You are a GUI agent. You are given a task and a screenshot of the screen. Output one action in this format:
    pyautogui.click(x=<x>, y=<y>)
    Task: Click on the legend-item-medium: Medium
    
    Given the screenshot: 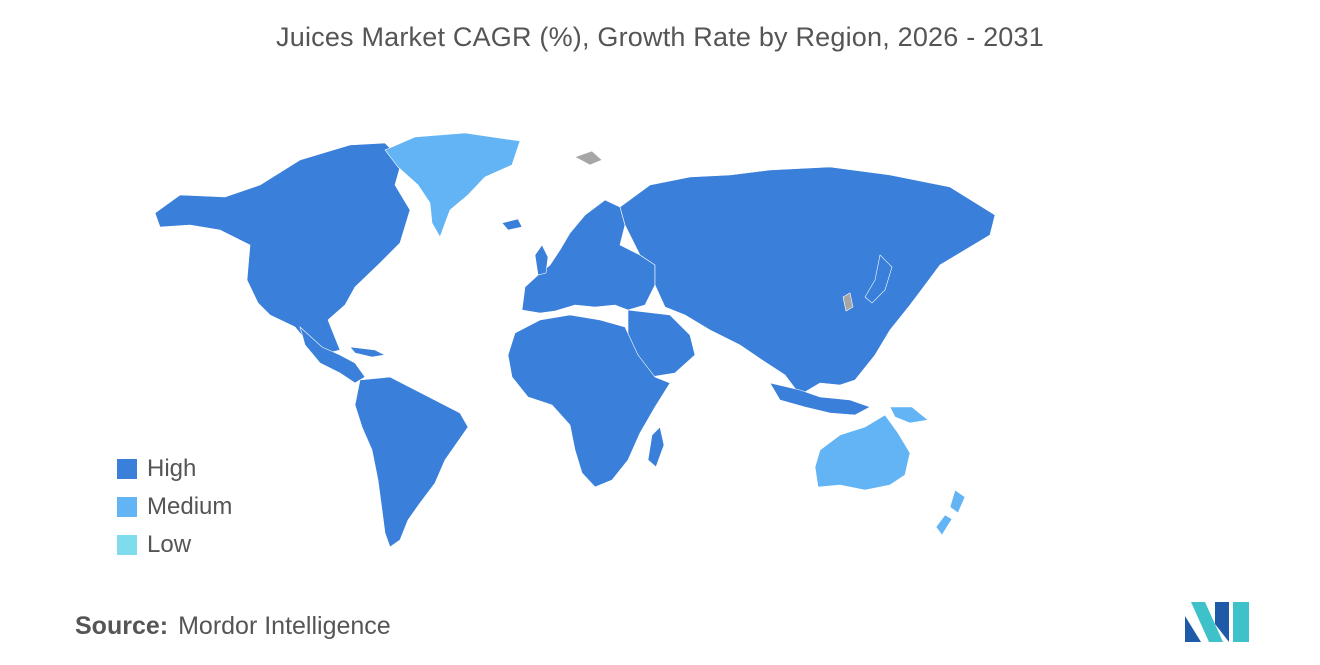 What is the action you would take?
    pyautogui.click(x=174, y=507)
    